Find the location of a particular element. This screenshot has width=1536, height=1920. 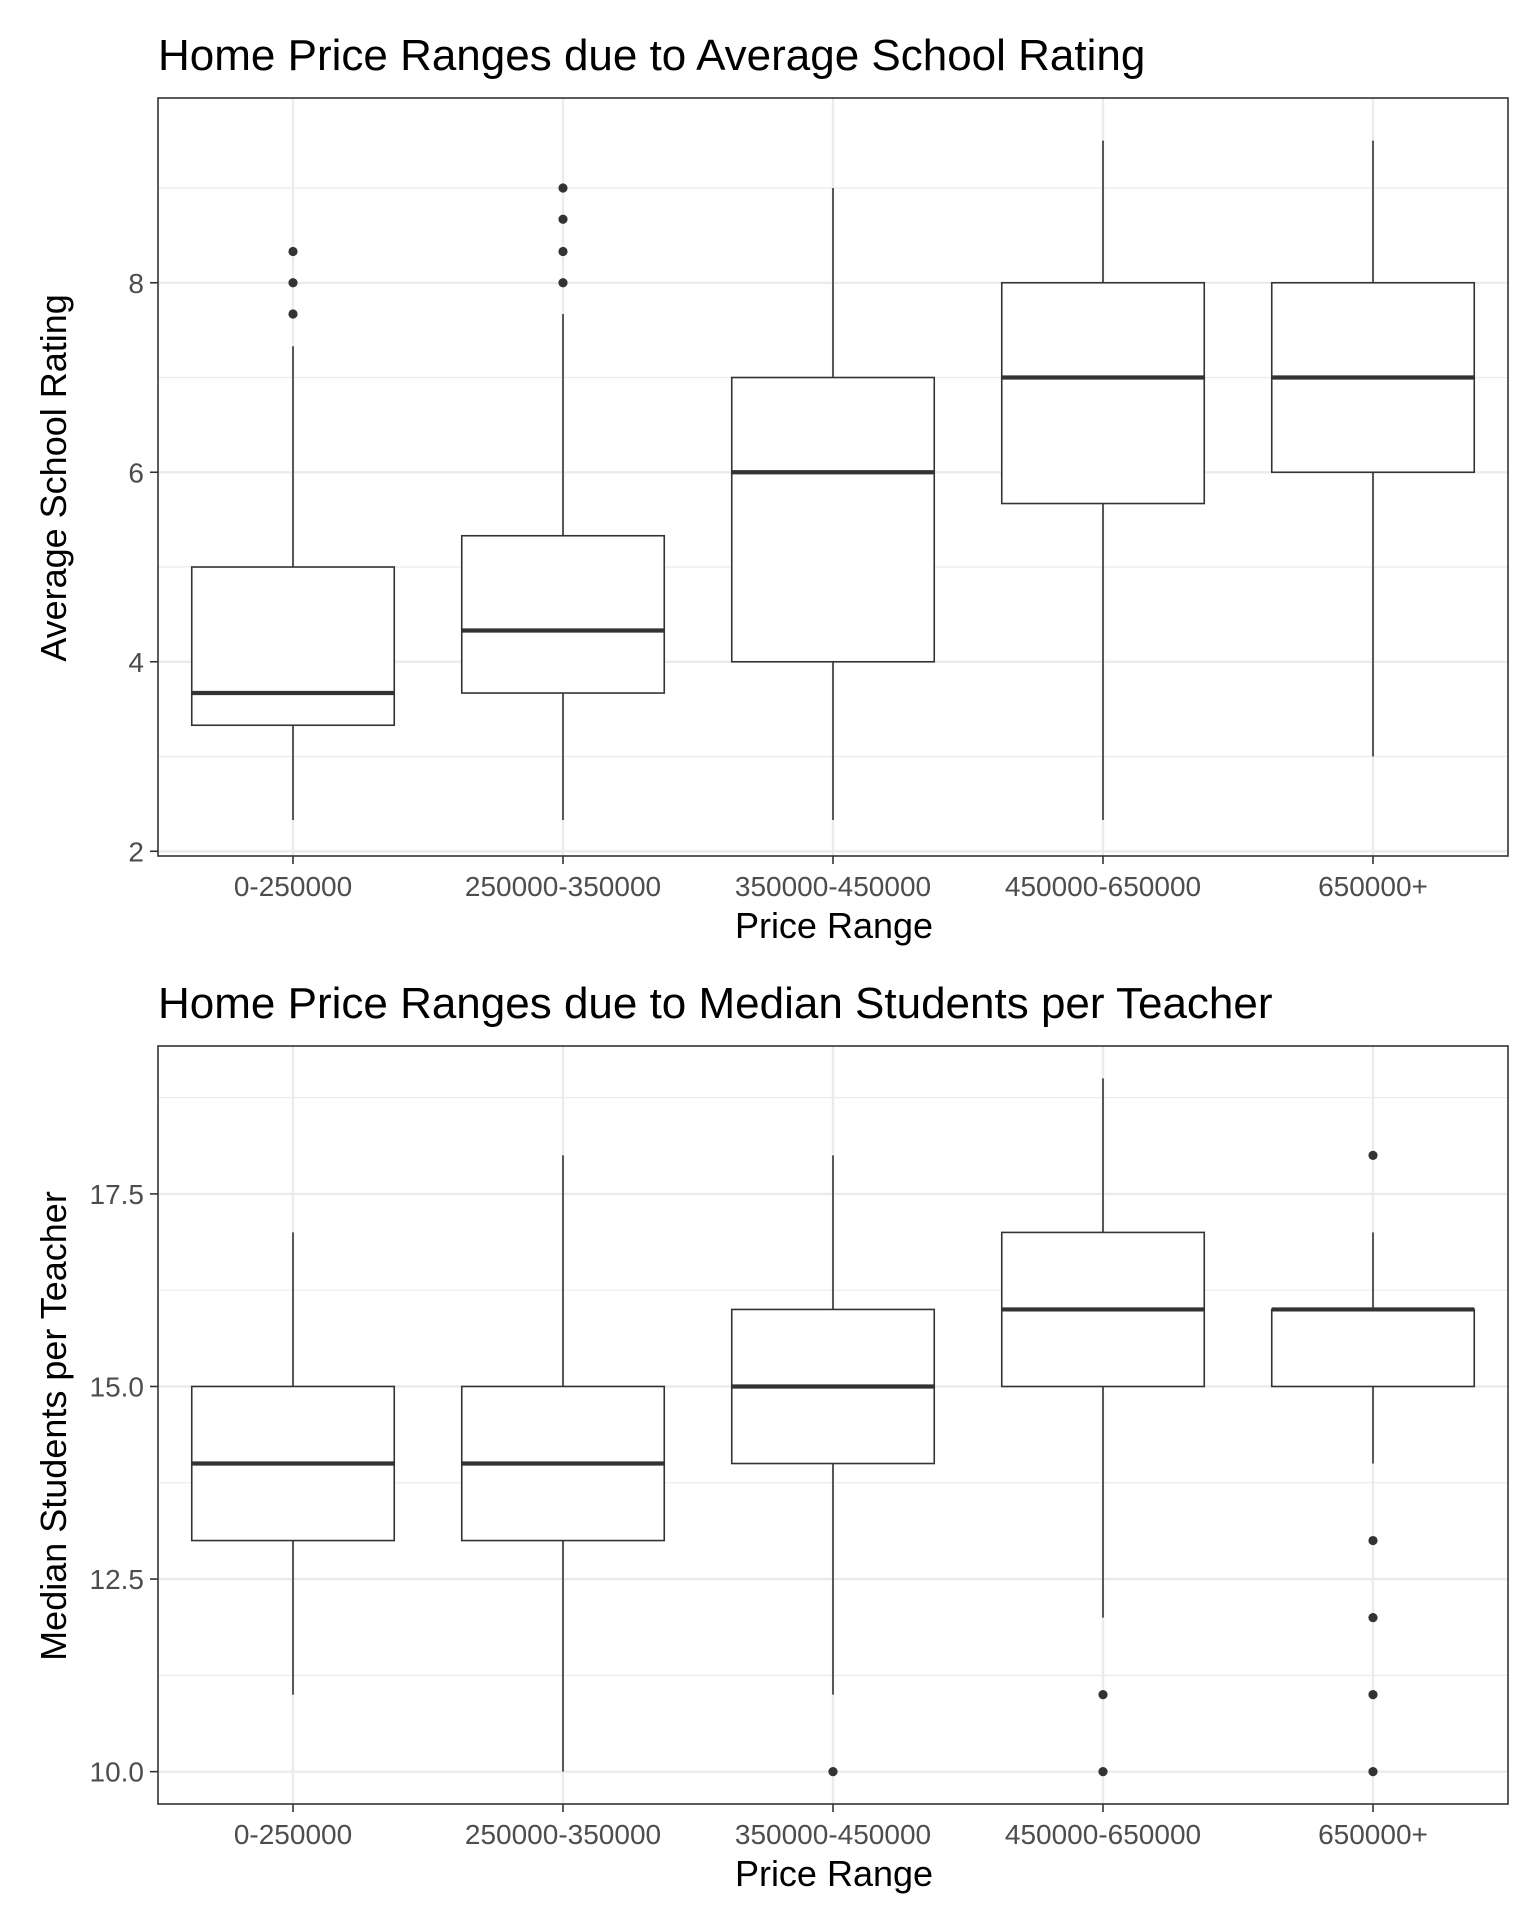

y-axis-title: Average School Rating is located at coordinates (53, 478).